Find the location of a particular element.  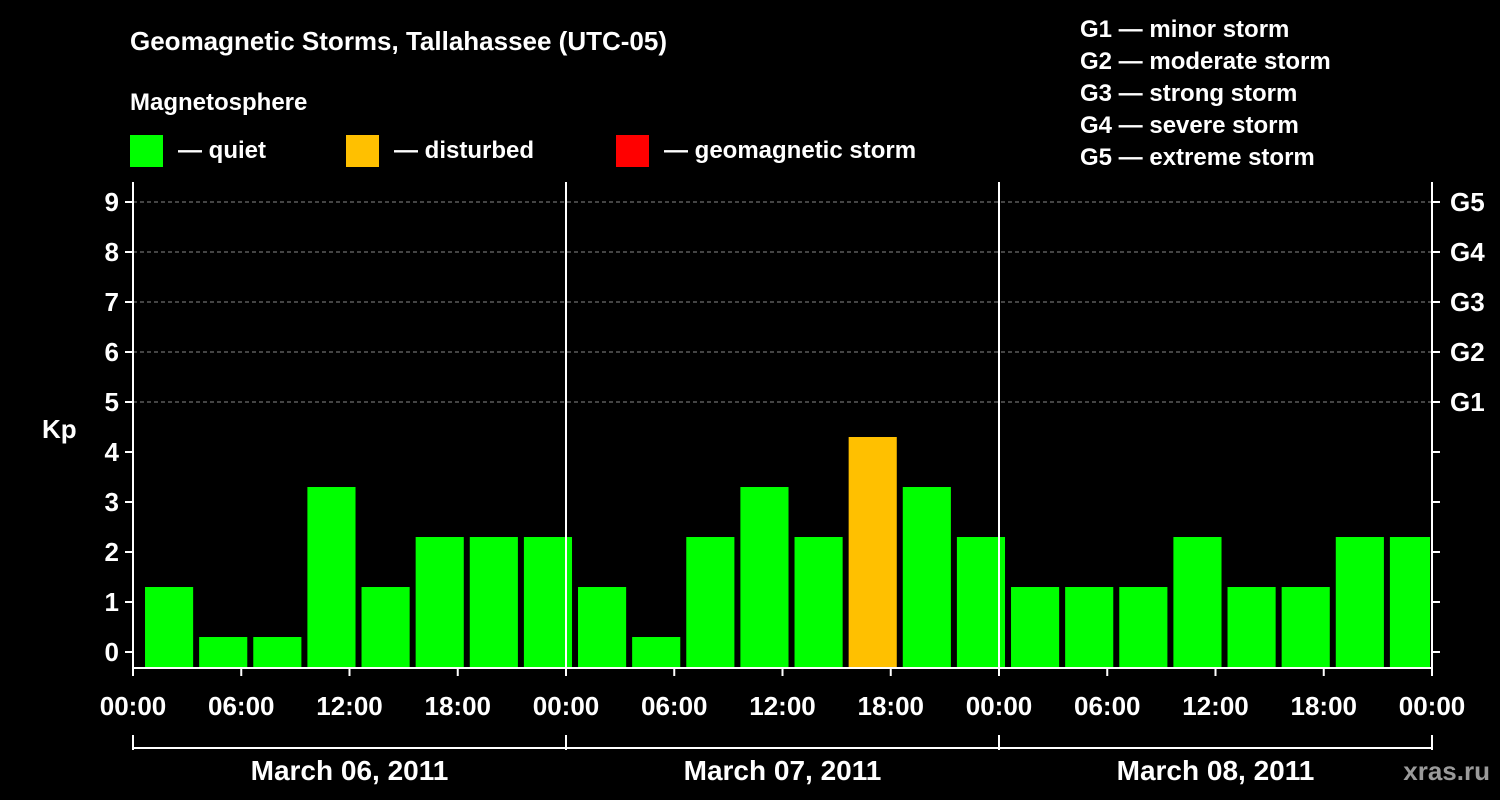

legend-swatch-quiet is located at coordinates (146, 151).